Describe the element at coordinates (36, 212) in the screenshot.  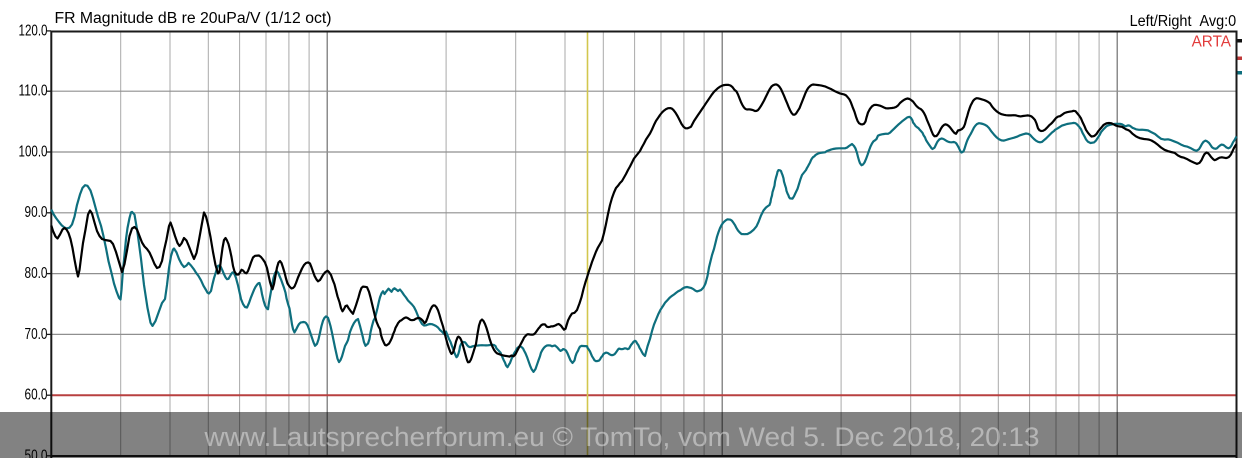
I see `svg-text: 90.0` at that location.